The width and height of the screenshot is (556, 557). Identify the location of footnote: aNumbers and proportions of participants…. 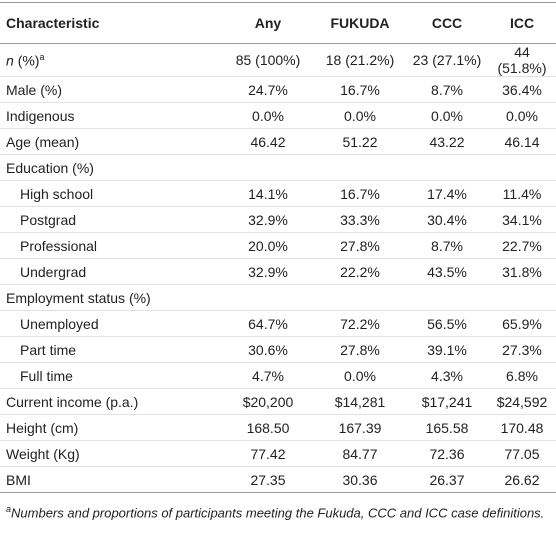
(278, 508).